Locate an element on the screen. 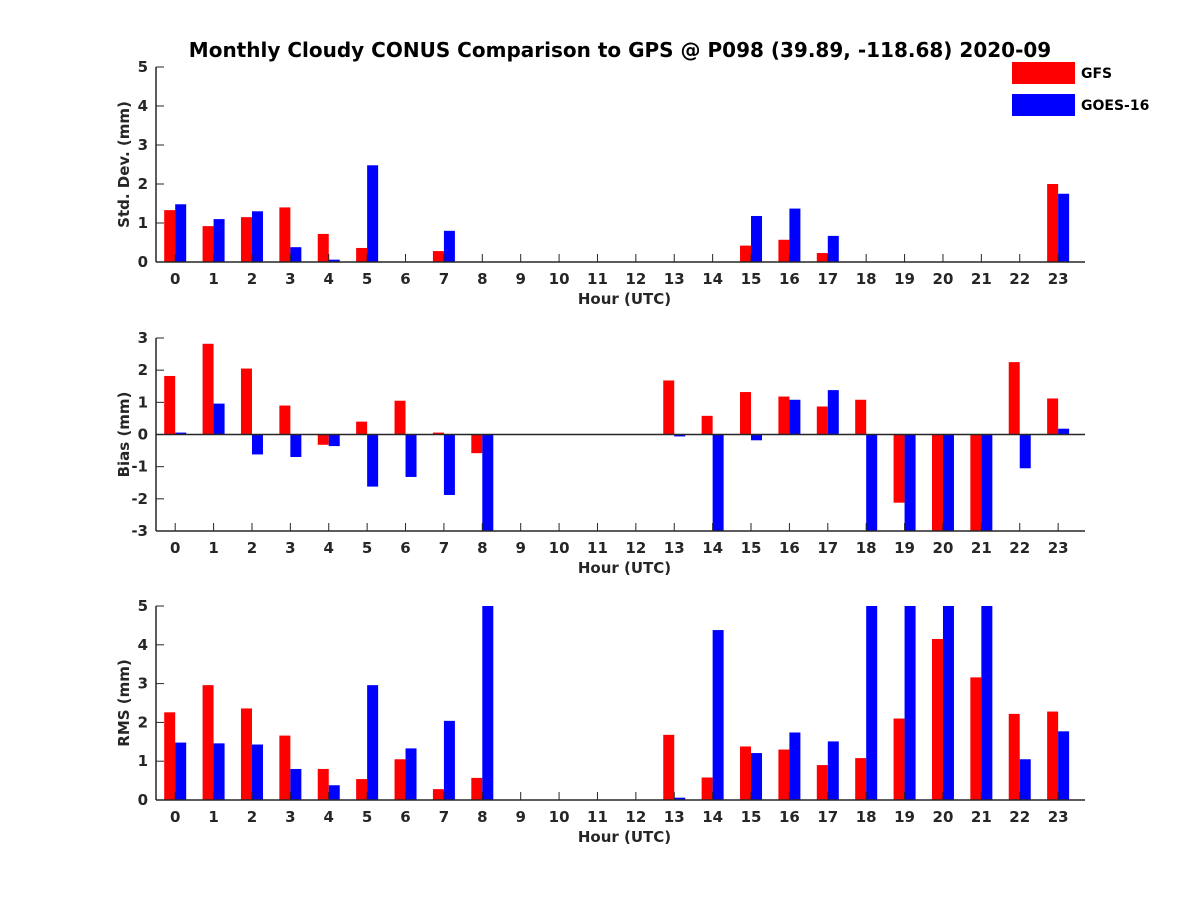 Image resolution: width=1200 pixels, height=904 pixels. legend-swatch-gfs is located at coordinates (1043, 73).